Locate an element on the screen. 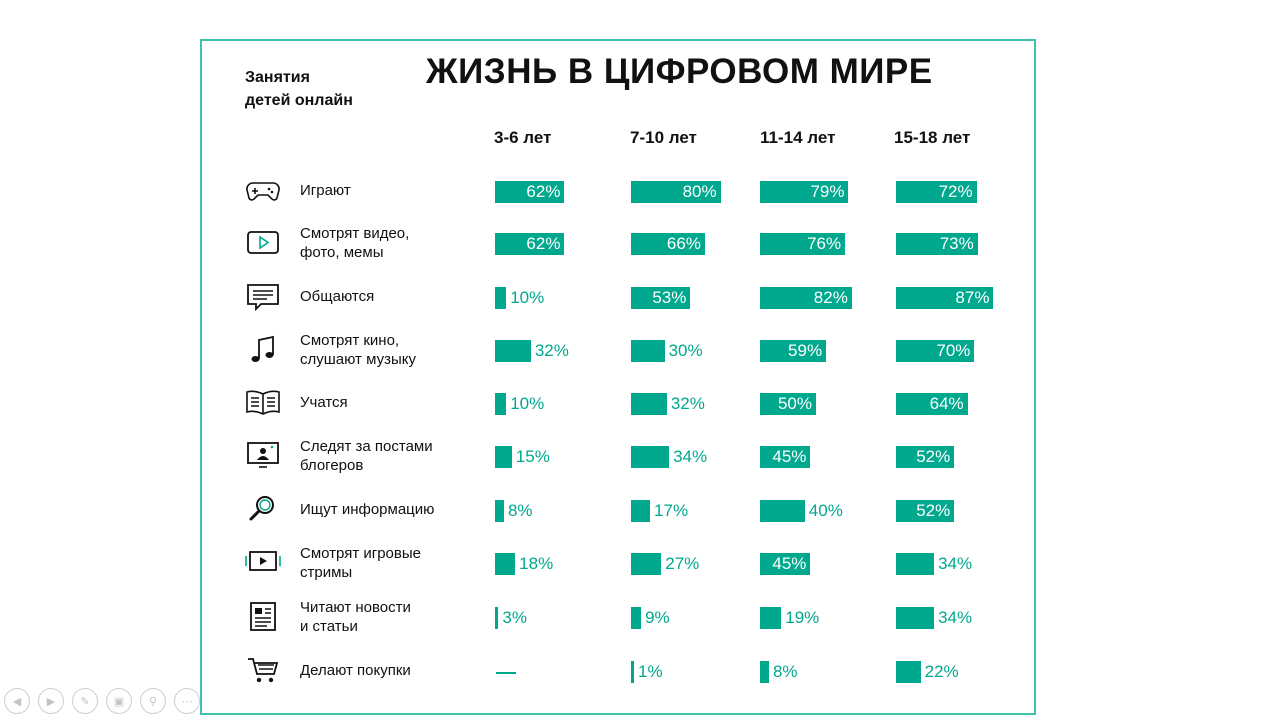 This screenshot has height=719, width=1280. no-data-dash is located at coordinates (506, 673).